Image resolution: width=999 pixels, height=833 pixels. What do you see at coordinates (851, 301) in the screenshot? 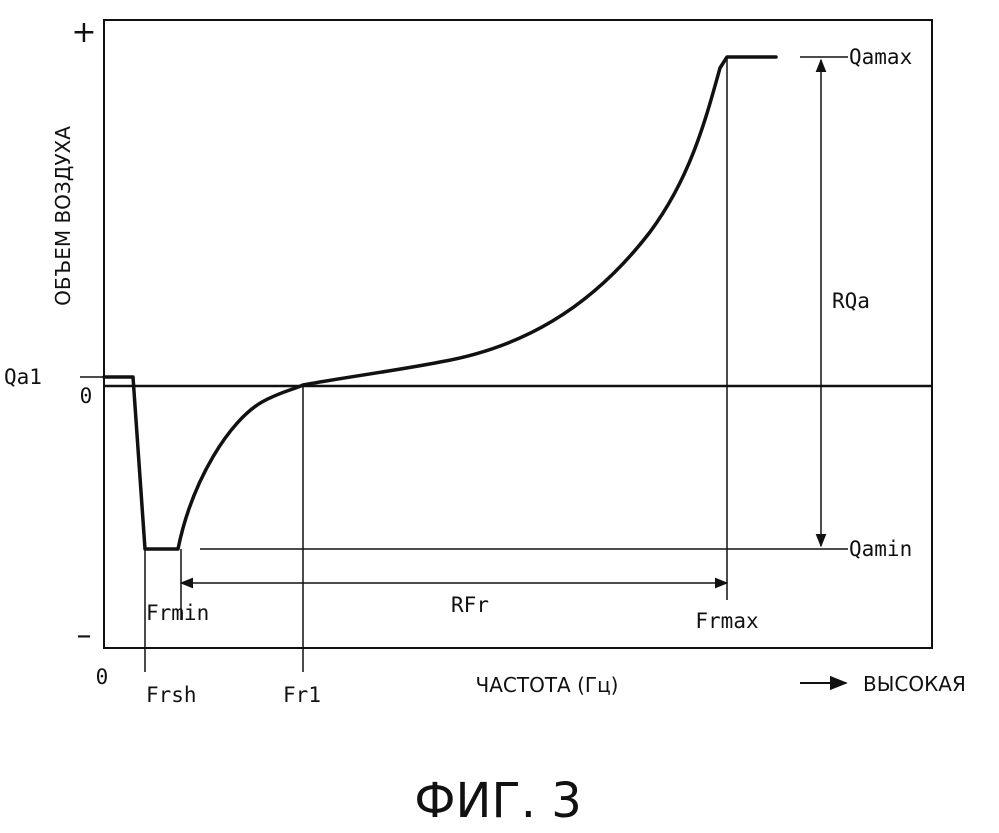
I see `rqa-label: RQa` at bounding box center [851, 301].